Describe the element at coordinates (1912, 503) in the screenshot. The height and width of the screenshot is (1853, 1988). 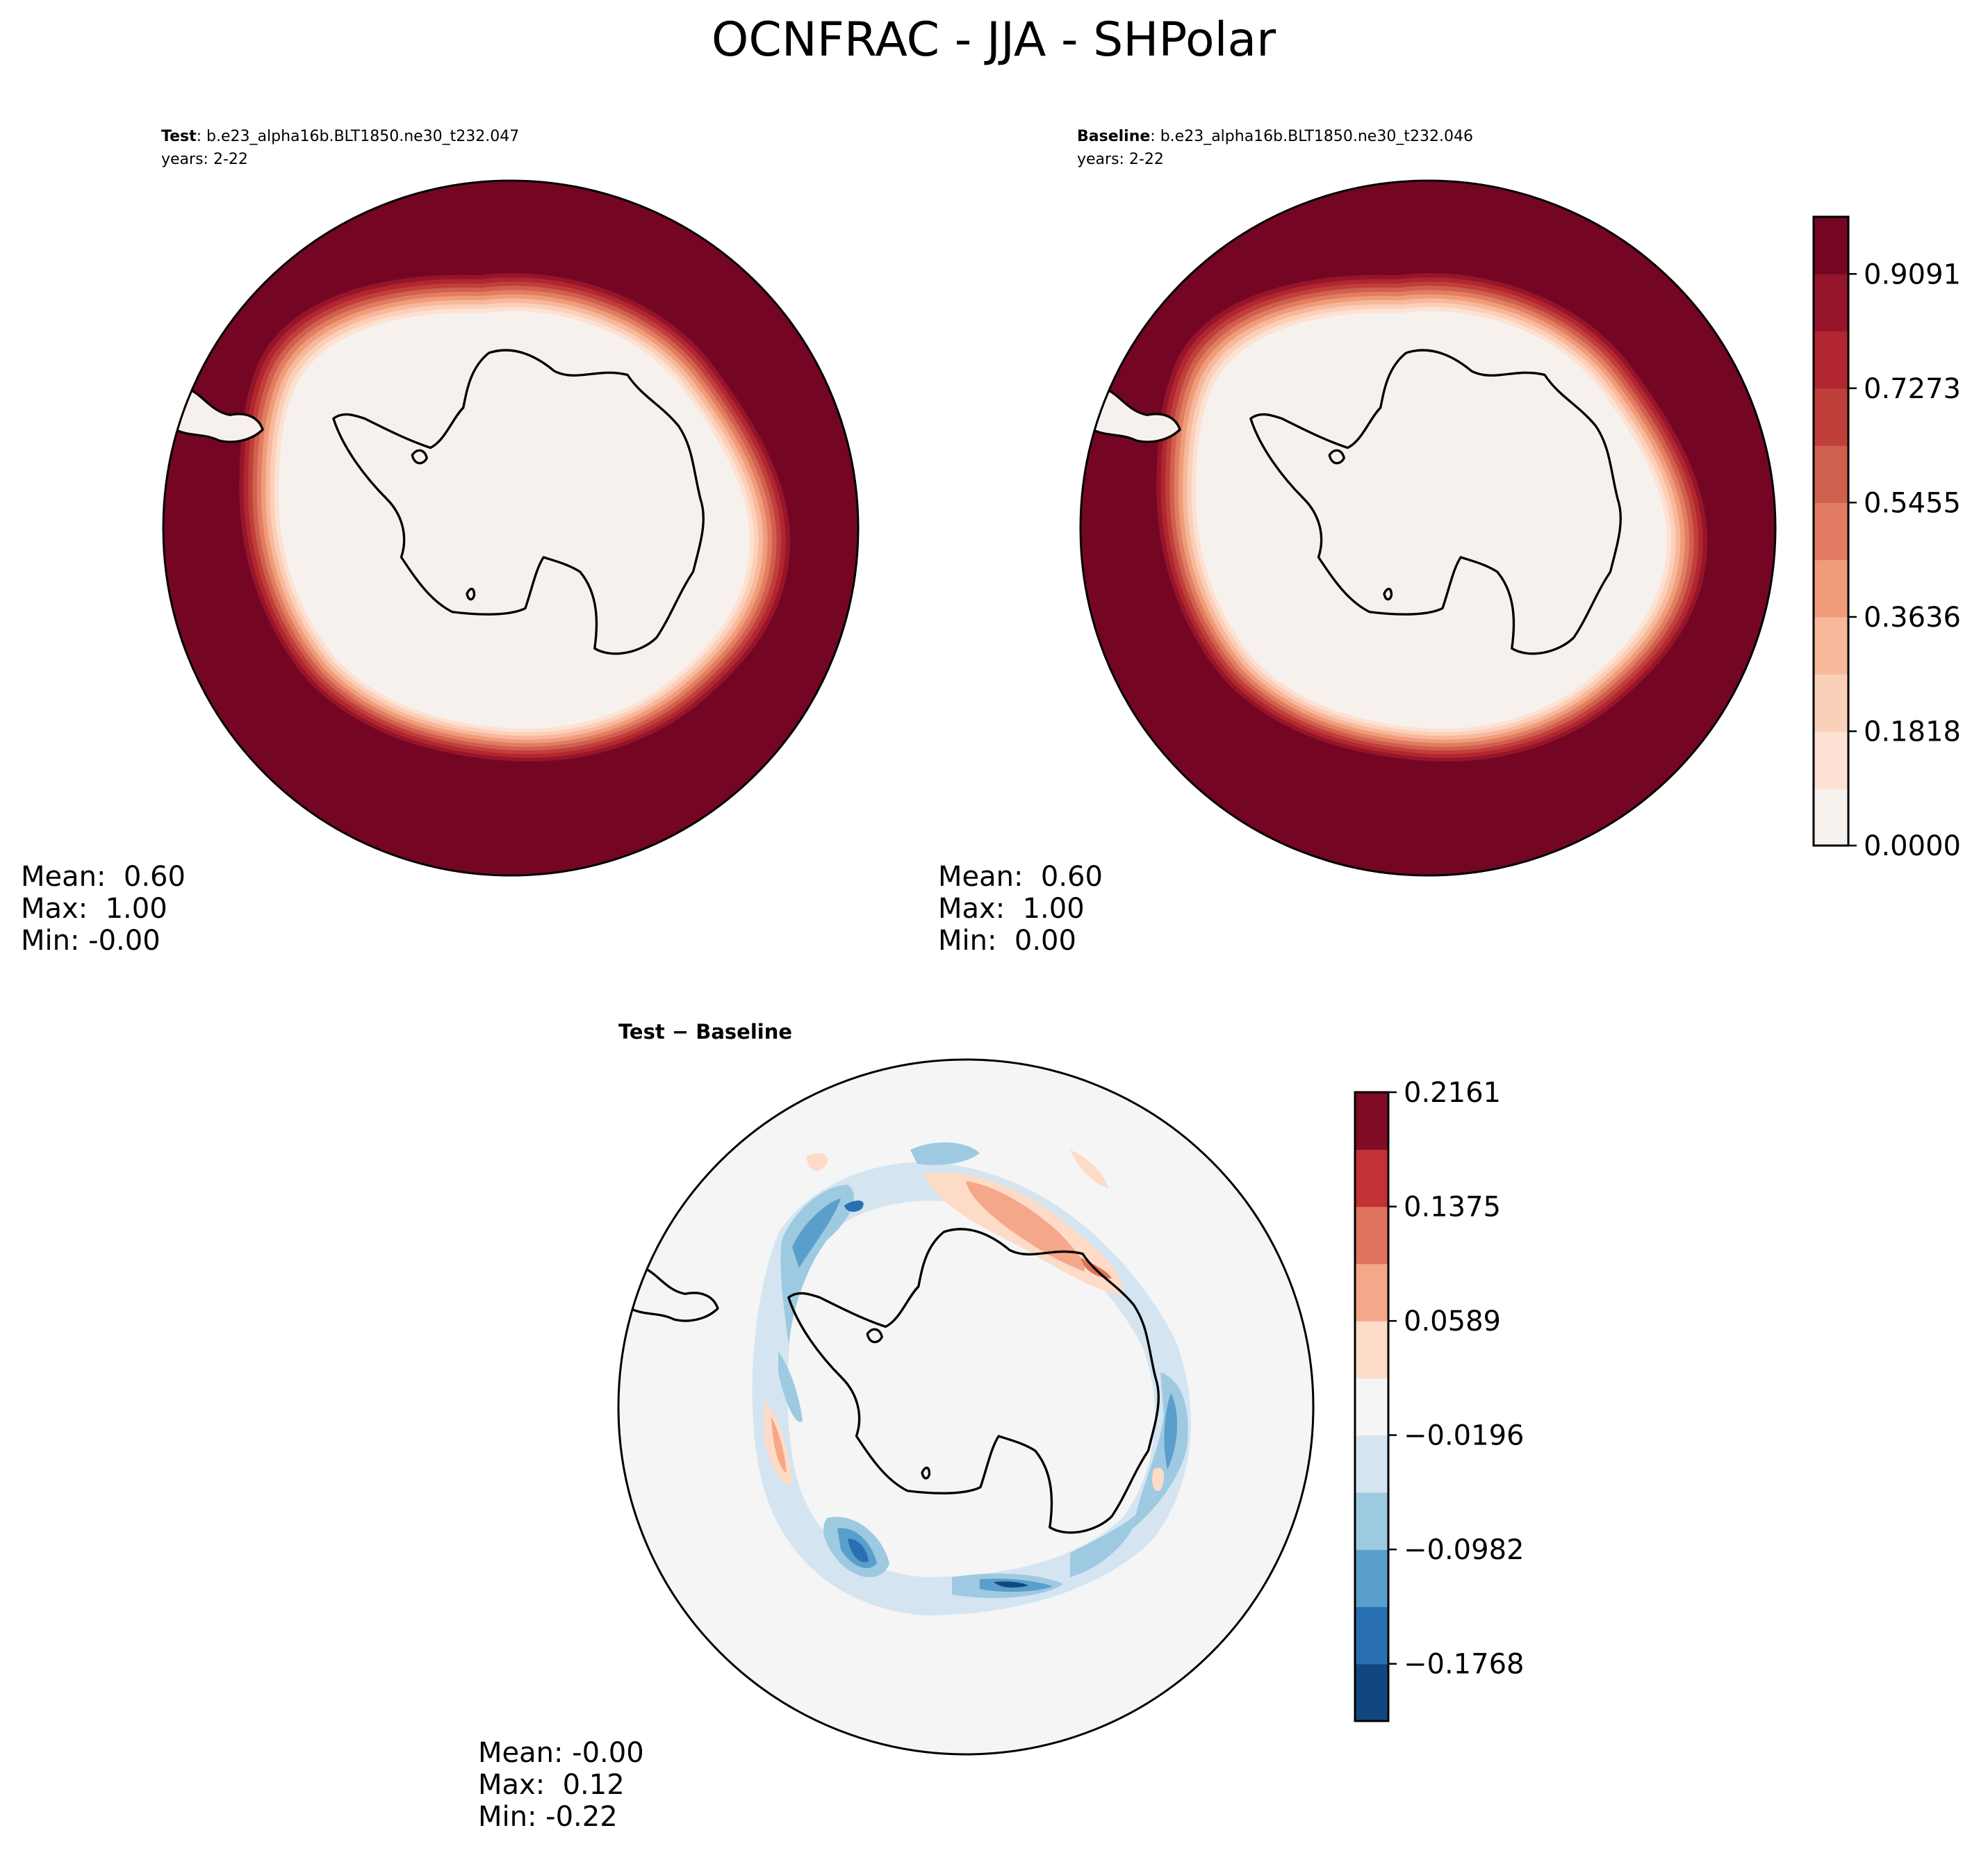
I see `colorbar-main-tick-label: 0.5455` at that location.